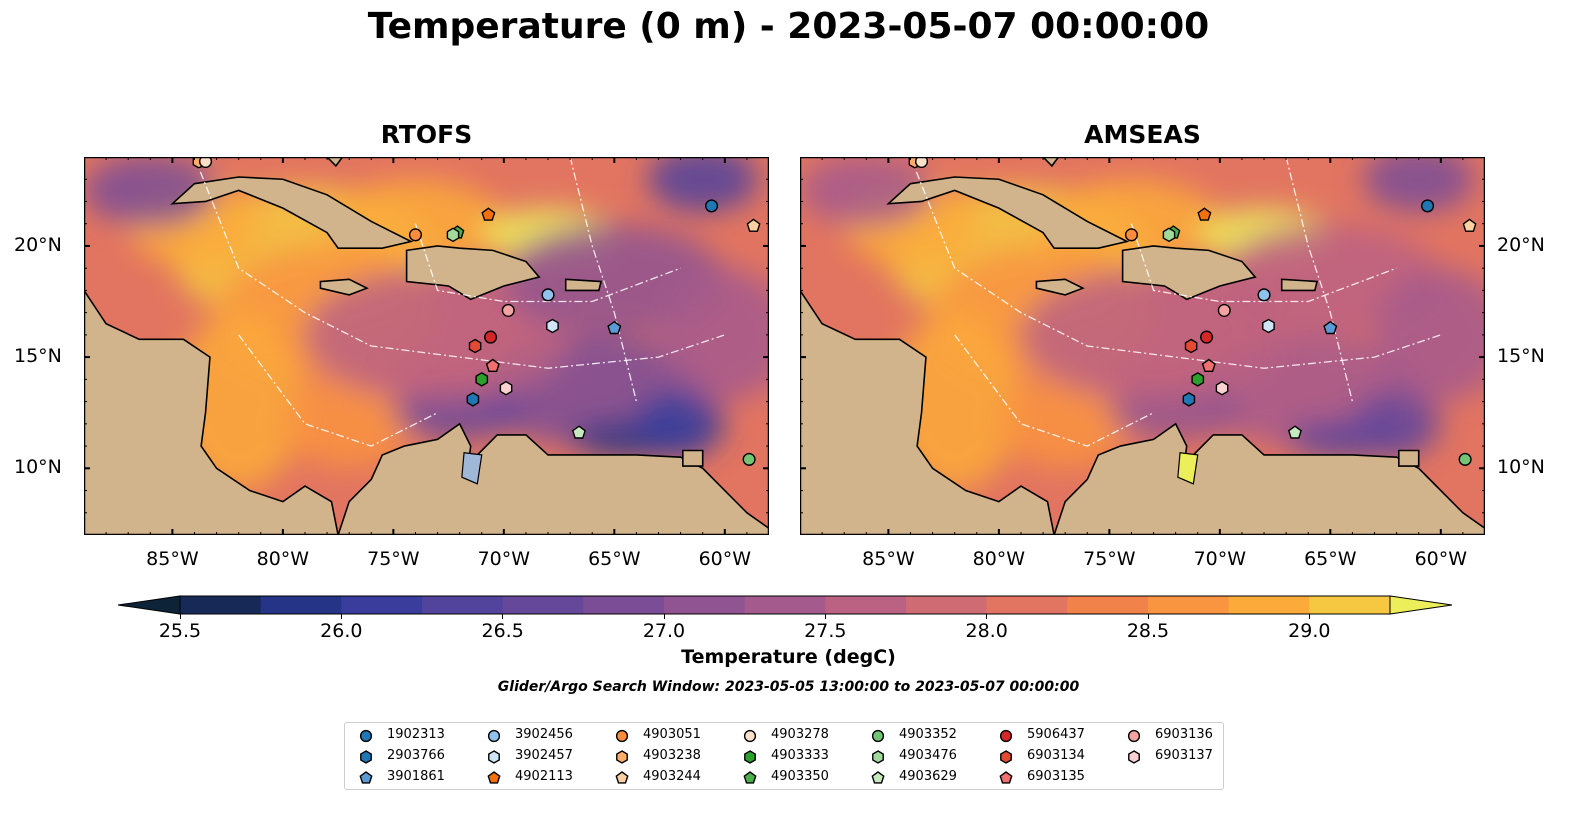 The height and width of the screenshot is (827, 1577). Describe the element at coordinates (1148, 631) in the screenshot. I see `colorbar-tick-label: 28.5` at that location.